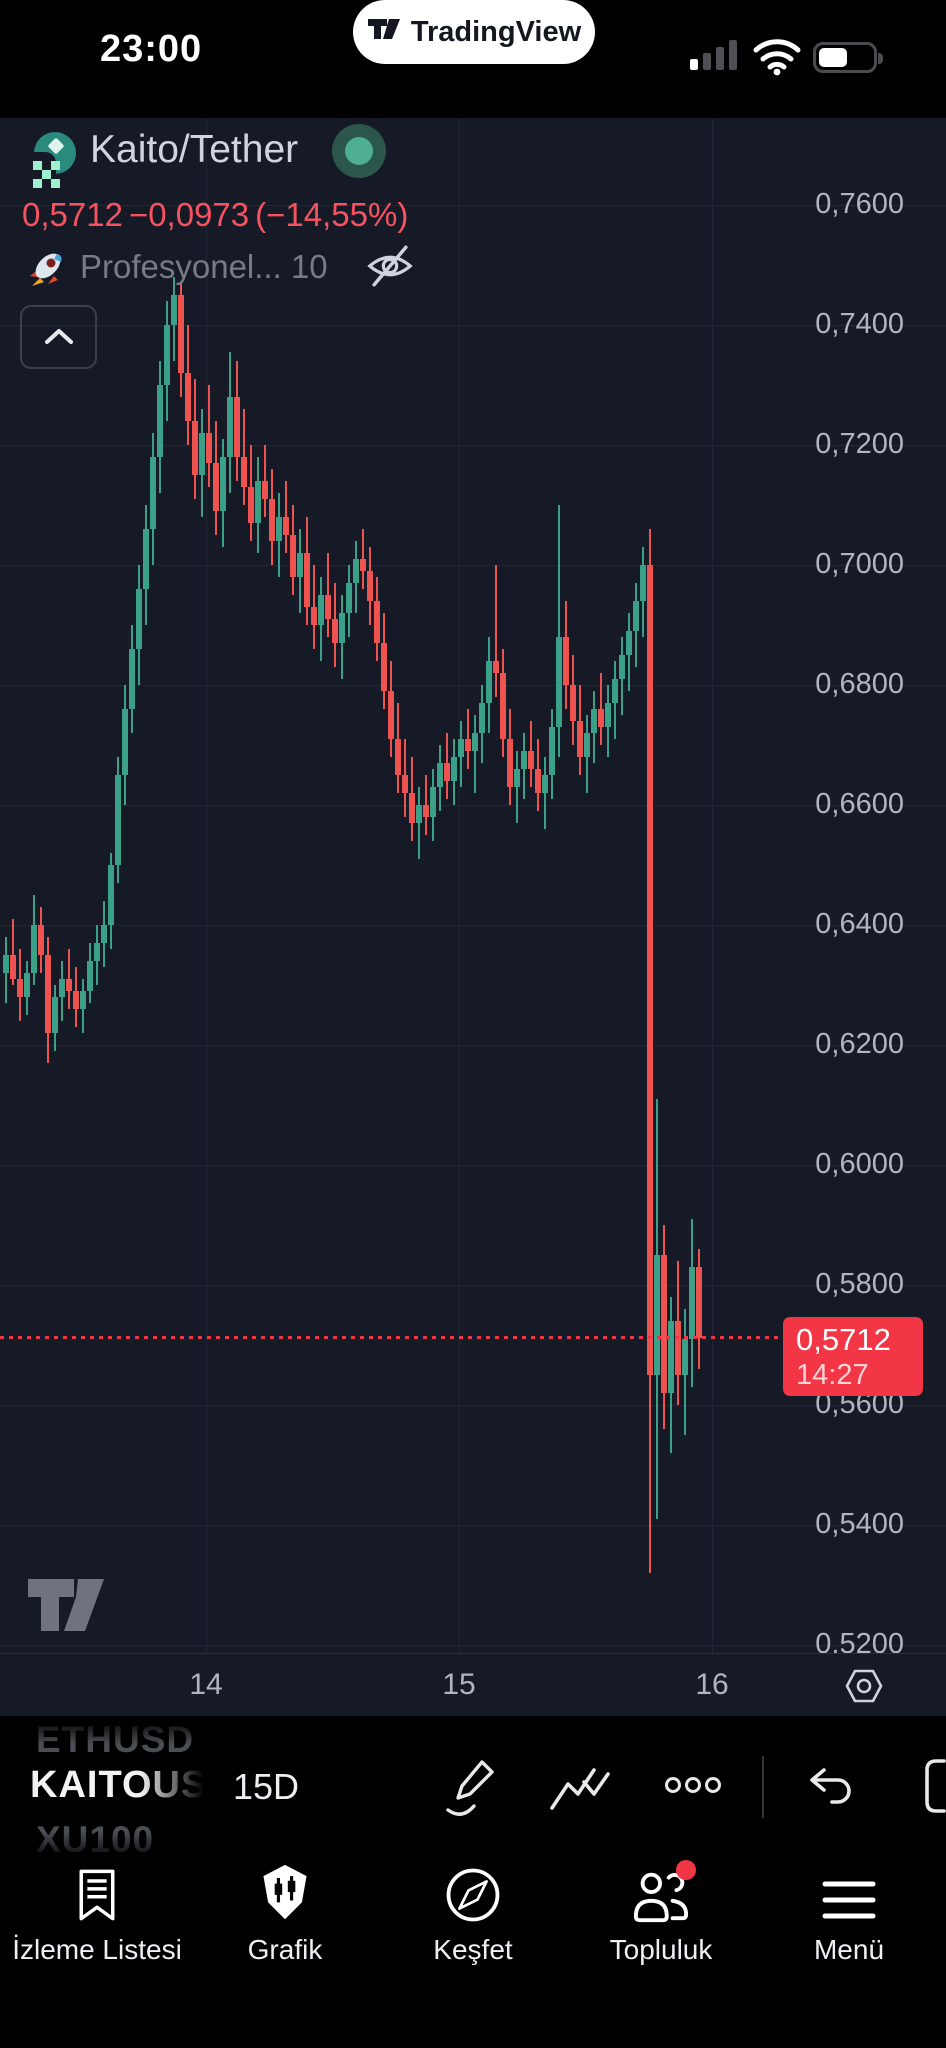 The width and height of the screenshot is (946, 2048). Describe the element at coordinates (579, 1788) in the screenshot. I see `indicators-icon` at that location.